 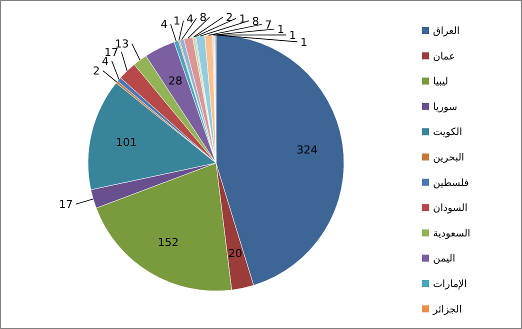 I want to click on legend-label: اليمن, so click(x=444, y=259).